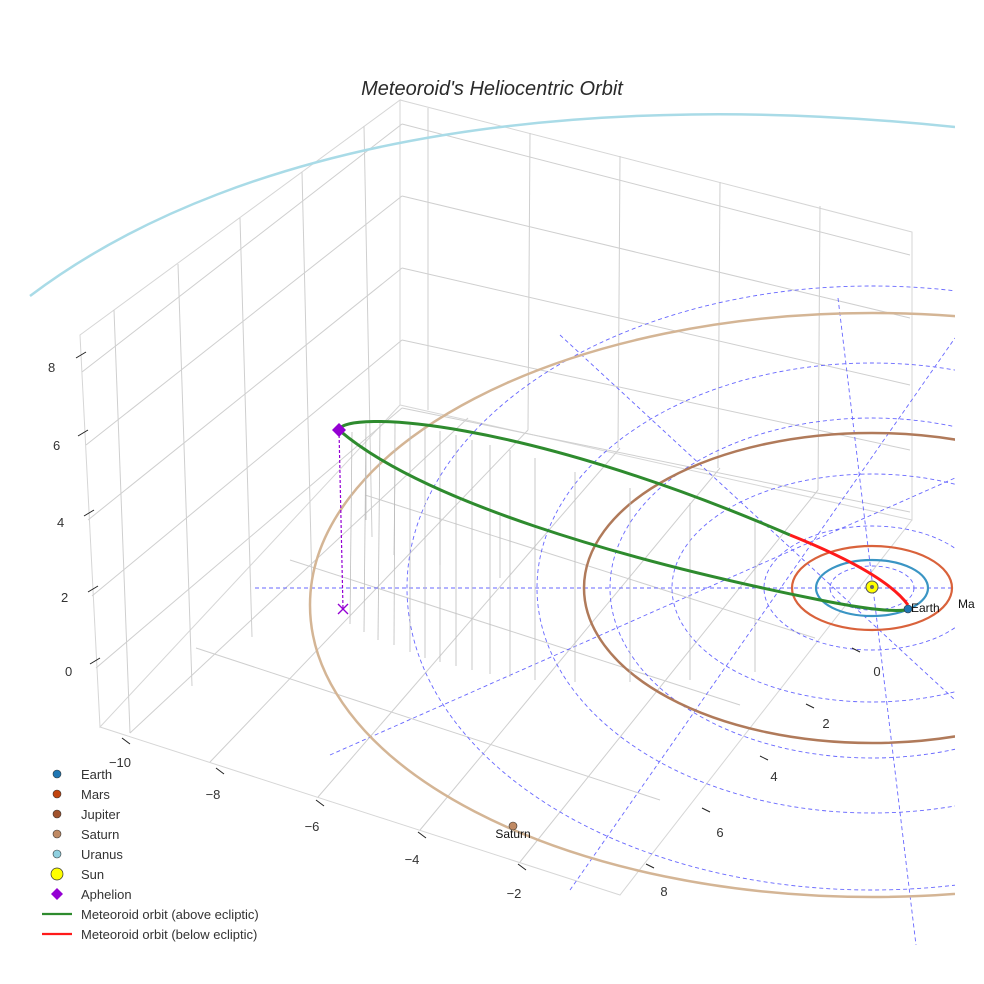 Image resolution: width=984 pixels, height=984 pixels. Describe the element at coordinates (552, 551) in the screenshot. I see `projection-lines` at that location.